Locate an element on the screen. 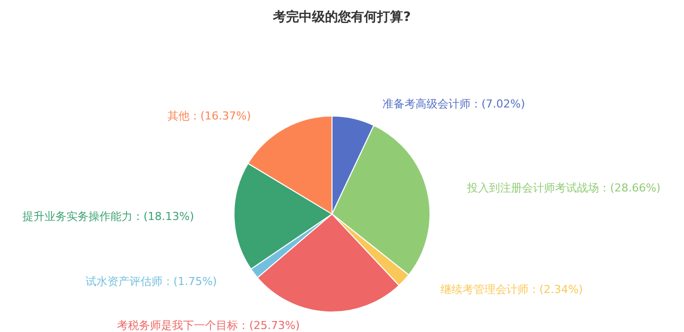  slice-label: 试水资产评估师：(1.75%) is located at coordinates (151, 281).